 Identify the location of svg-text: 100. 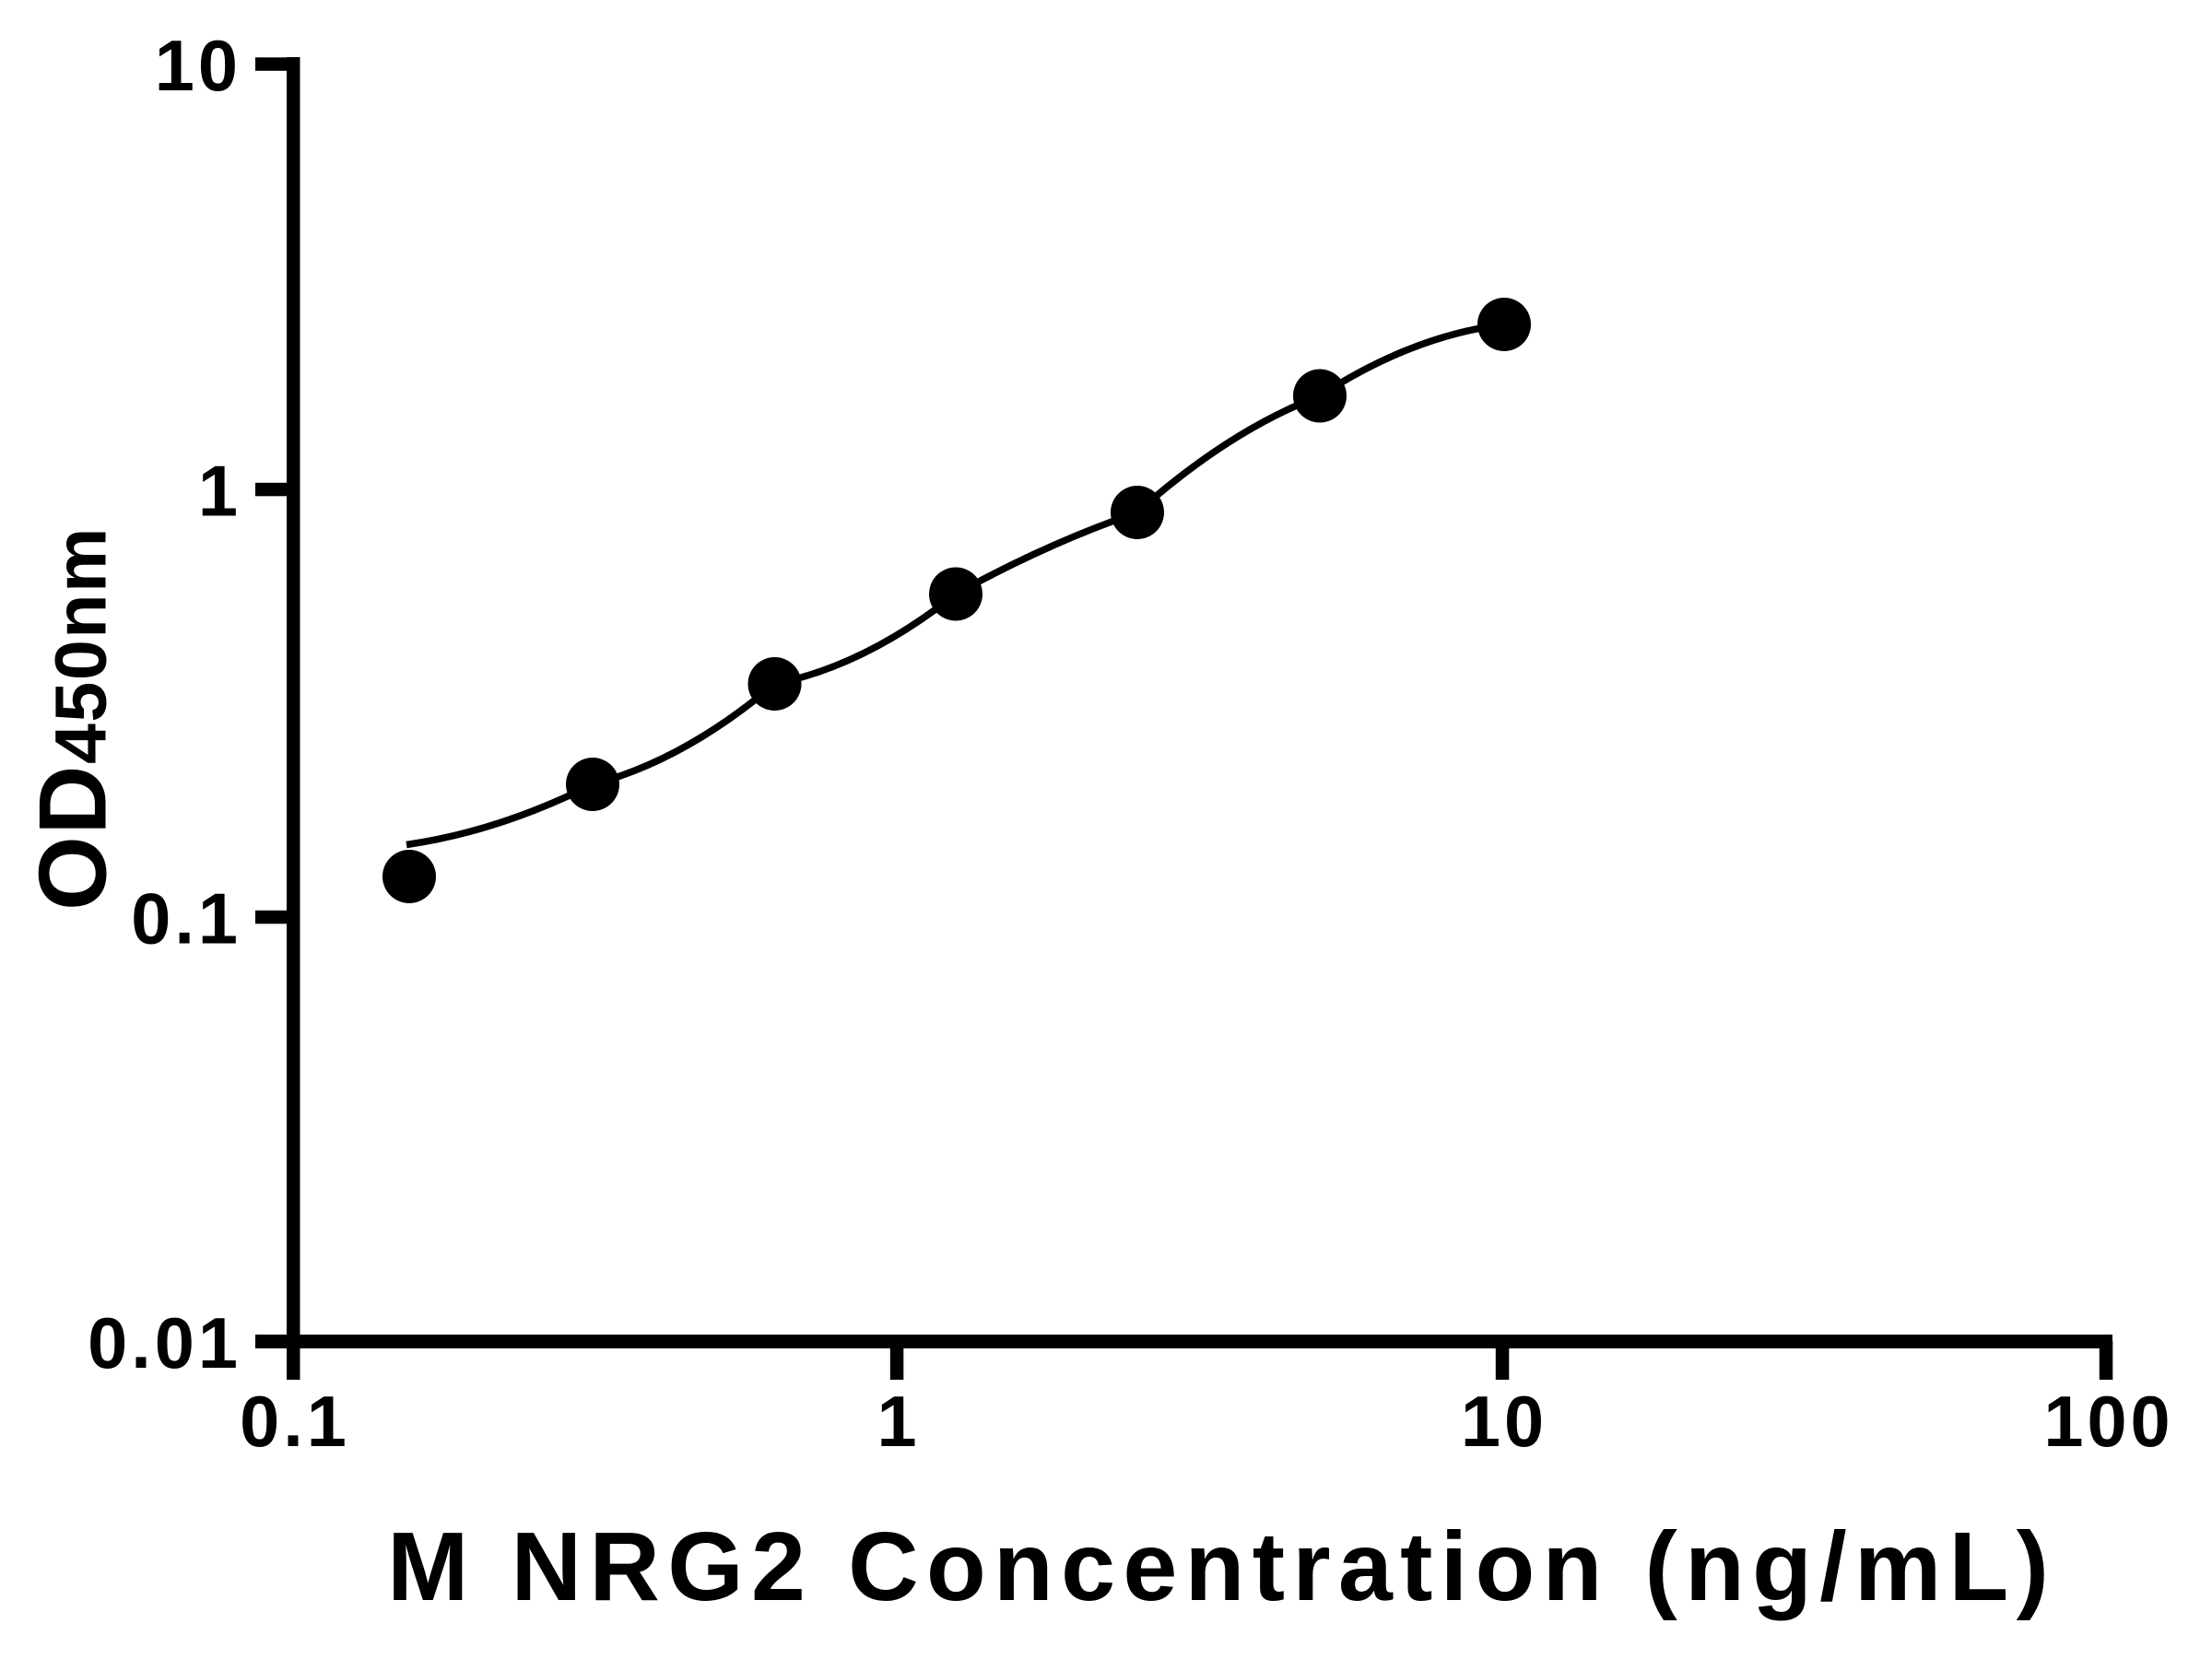
(2108, 1422).